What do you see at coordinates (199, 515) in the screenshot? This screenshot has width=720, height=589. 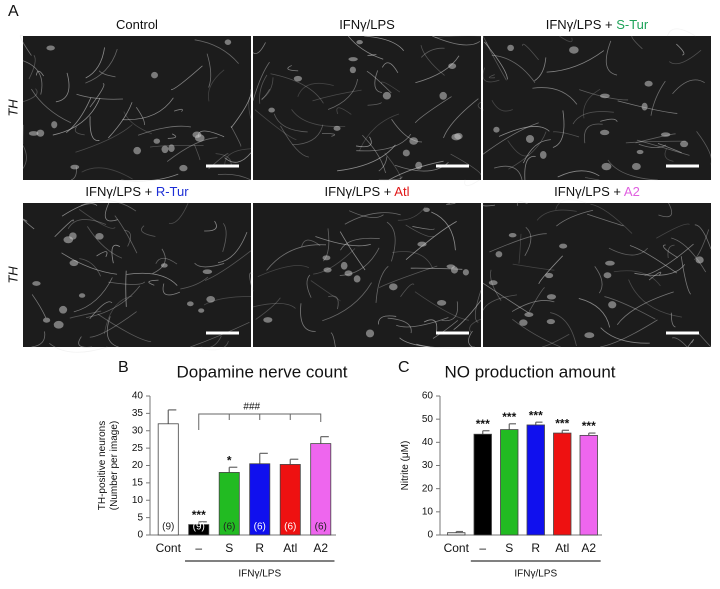 I see `significance-label: ***` at bounding box center [199, 515].